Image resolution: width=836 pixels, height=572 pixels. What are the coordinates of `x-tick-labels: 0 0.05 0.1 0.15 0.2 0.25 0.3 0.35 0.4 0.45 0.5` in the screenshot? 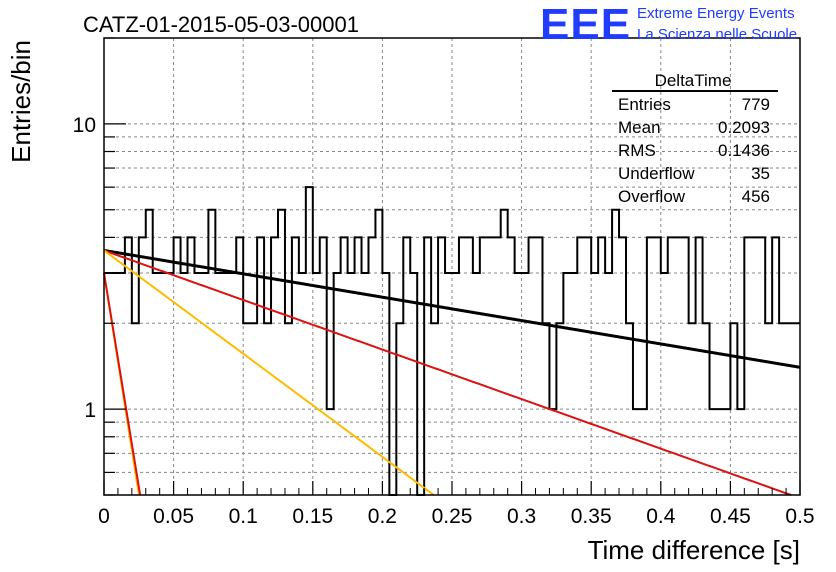 It's located at (456, 516).